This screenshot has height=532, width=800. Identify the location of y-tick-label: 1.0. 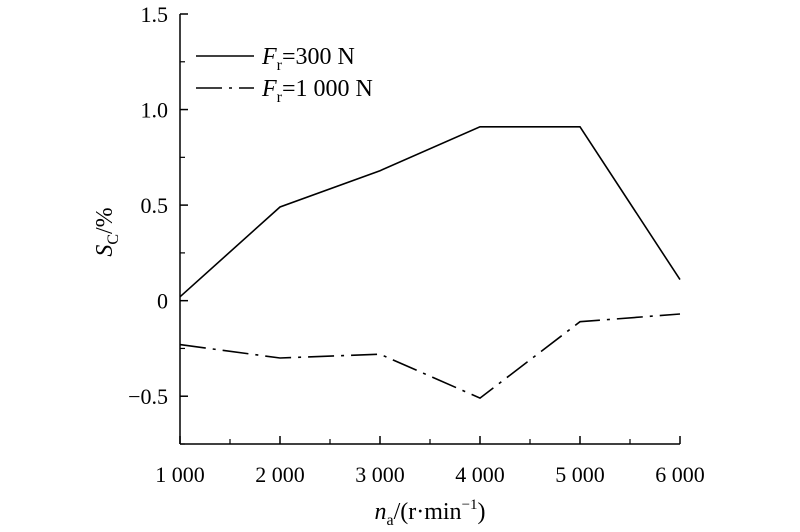
(155, 110).